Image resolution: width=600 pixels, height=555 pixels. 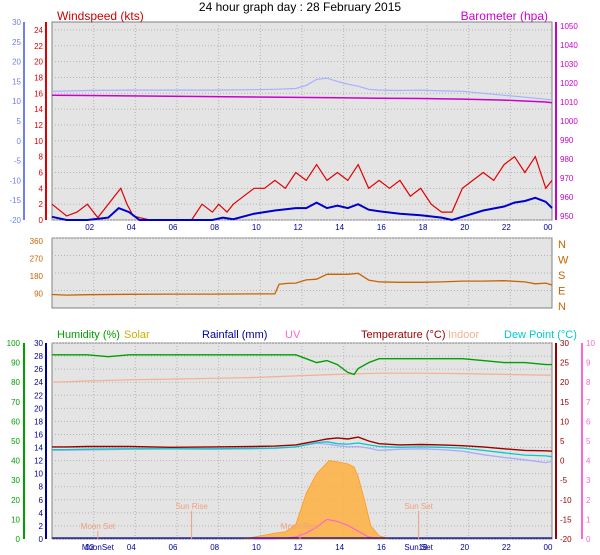 What do you see at coordinates (16, 22) in the screenshot?
I see `far-left-tick-label: 30` at bounding box center [16, 22].